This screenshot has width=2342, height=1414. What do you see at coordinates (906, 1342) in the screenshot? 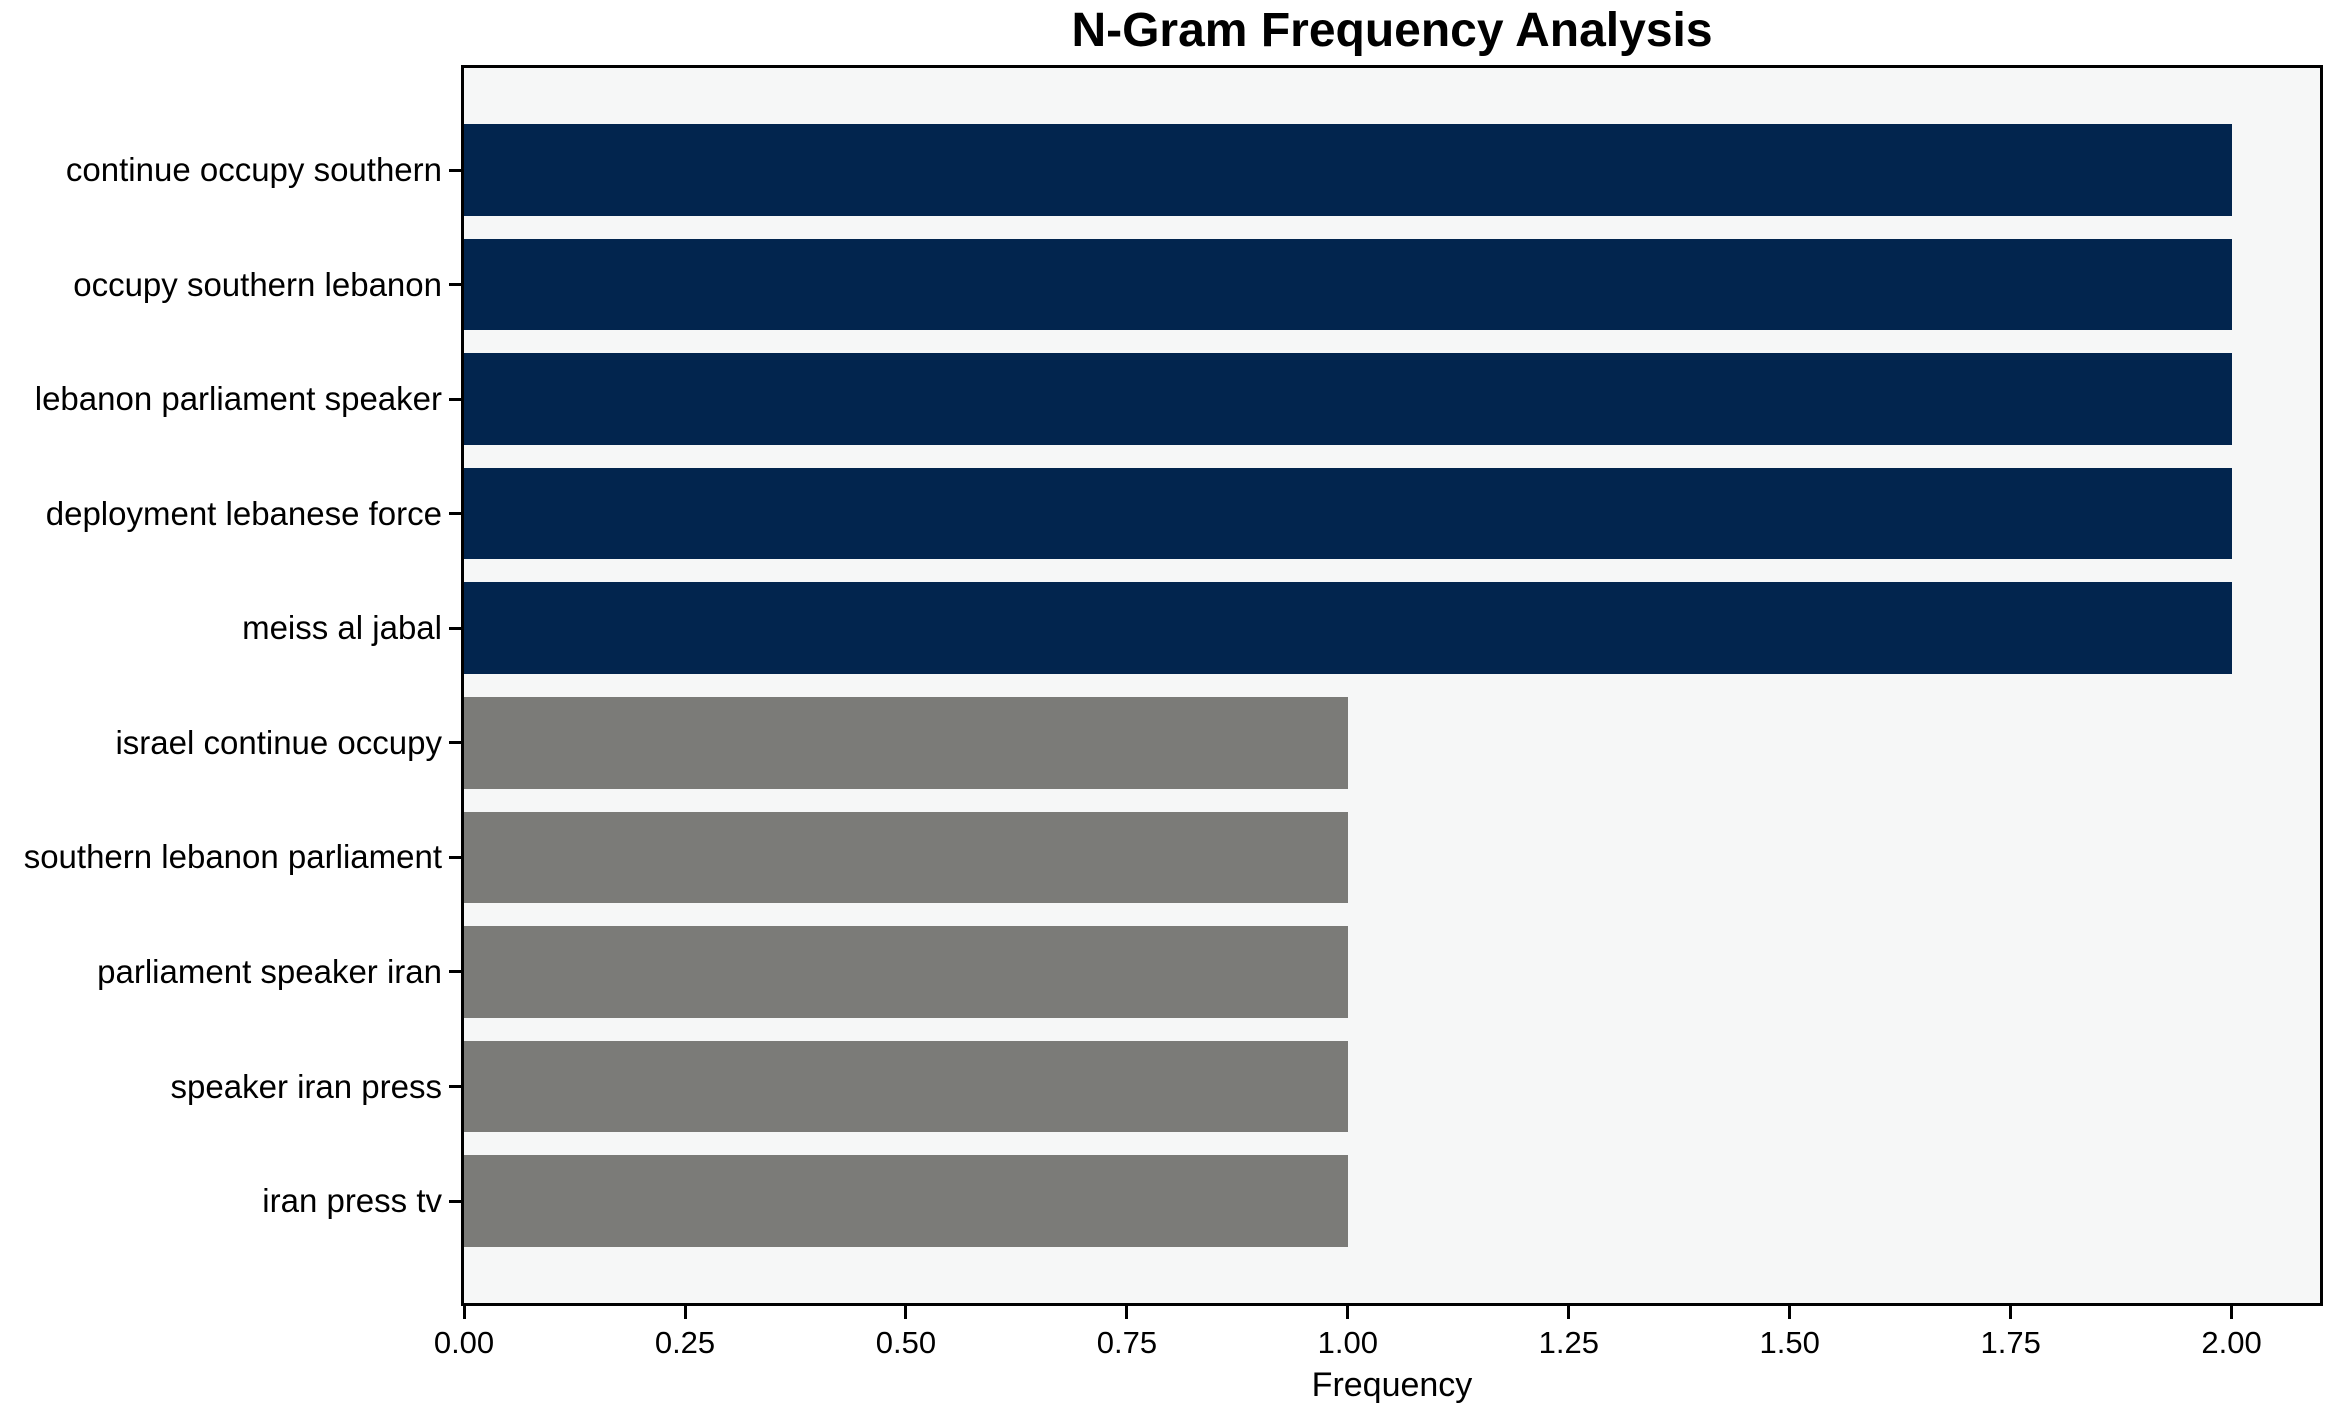
I see `x-tick-label: 0.50` at bounding box center [906, 1342].